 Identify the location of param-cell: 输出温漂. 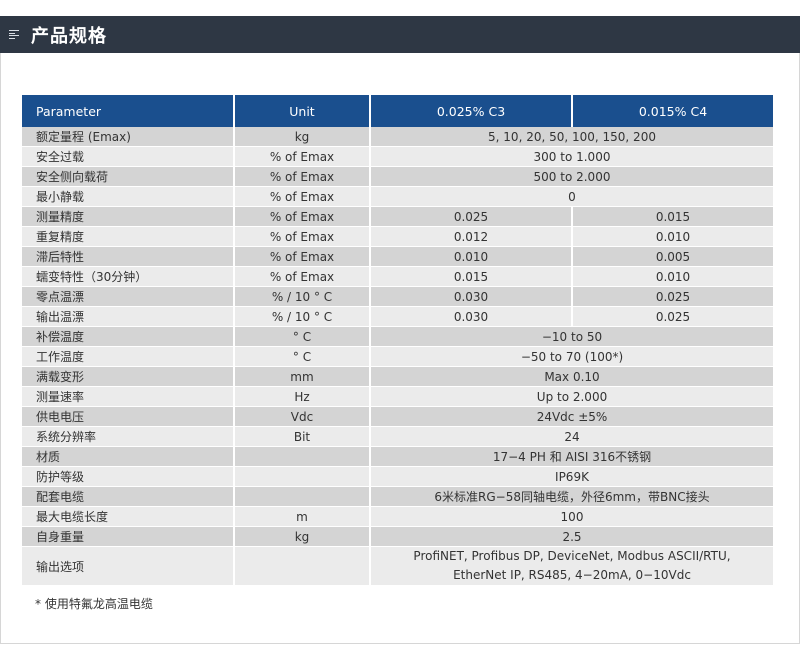
(128, 316).